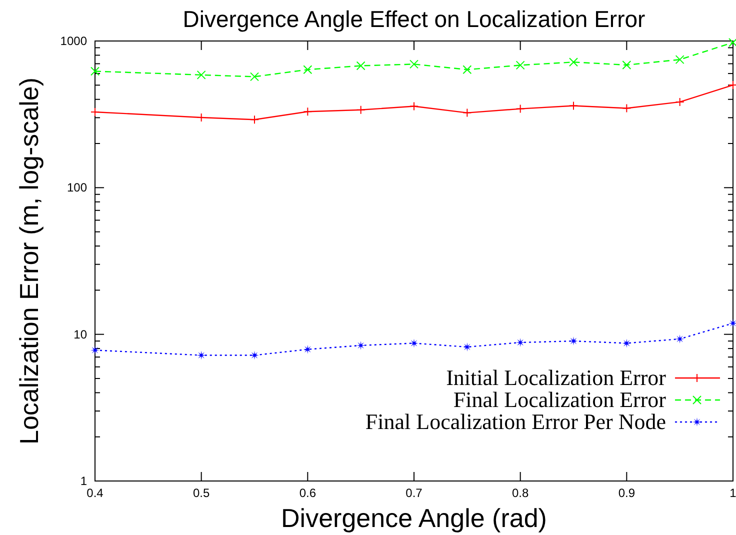  Describe the element at coordinates (201, 493) in the screenshot. I see `x-tick-label: 0.5` at that location.